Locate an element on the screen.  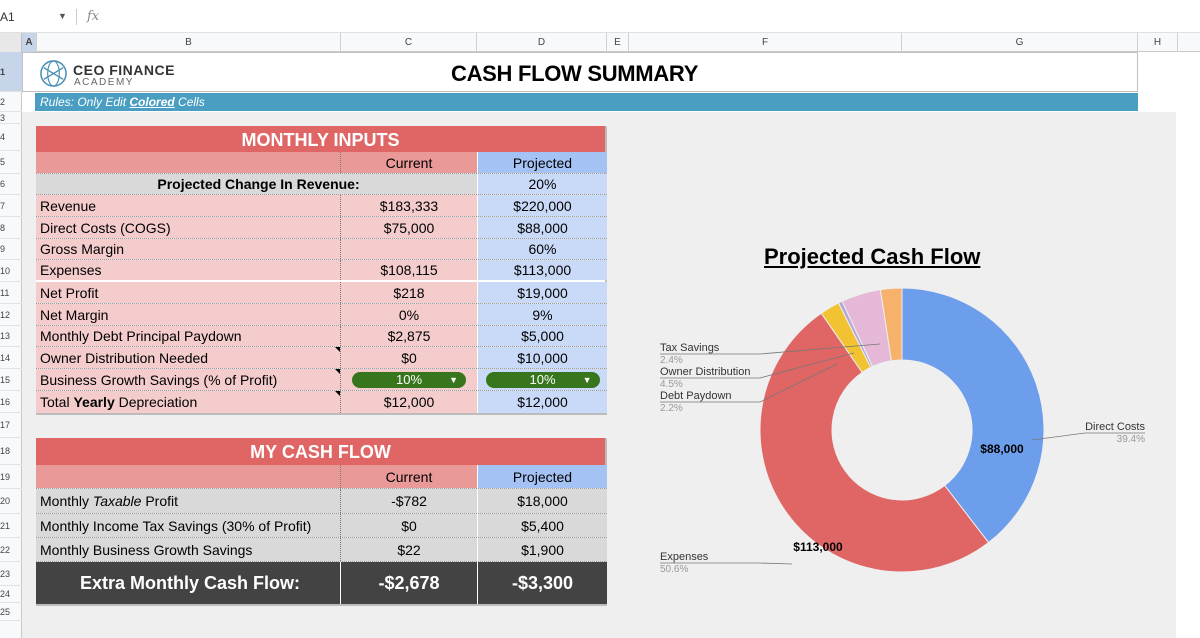
table-row: Revenue $183,333 $220,000 is located at coordinates (321, 206).